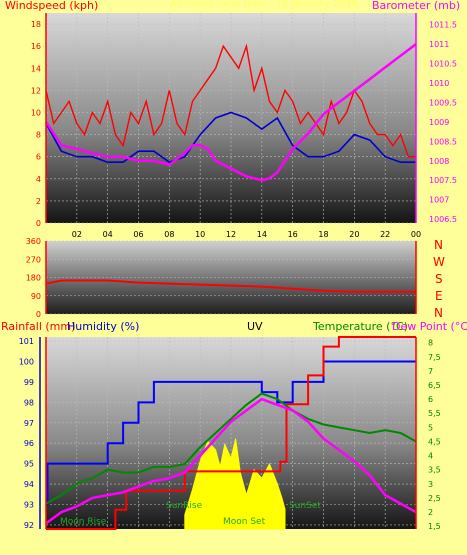  Describe the element at coordinates (29, 464) in the screenshot. I see `humidity-tick-label: 95` at that location.